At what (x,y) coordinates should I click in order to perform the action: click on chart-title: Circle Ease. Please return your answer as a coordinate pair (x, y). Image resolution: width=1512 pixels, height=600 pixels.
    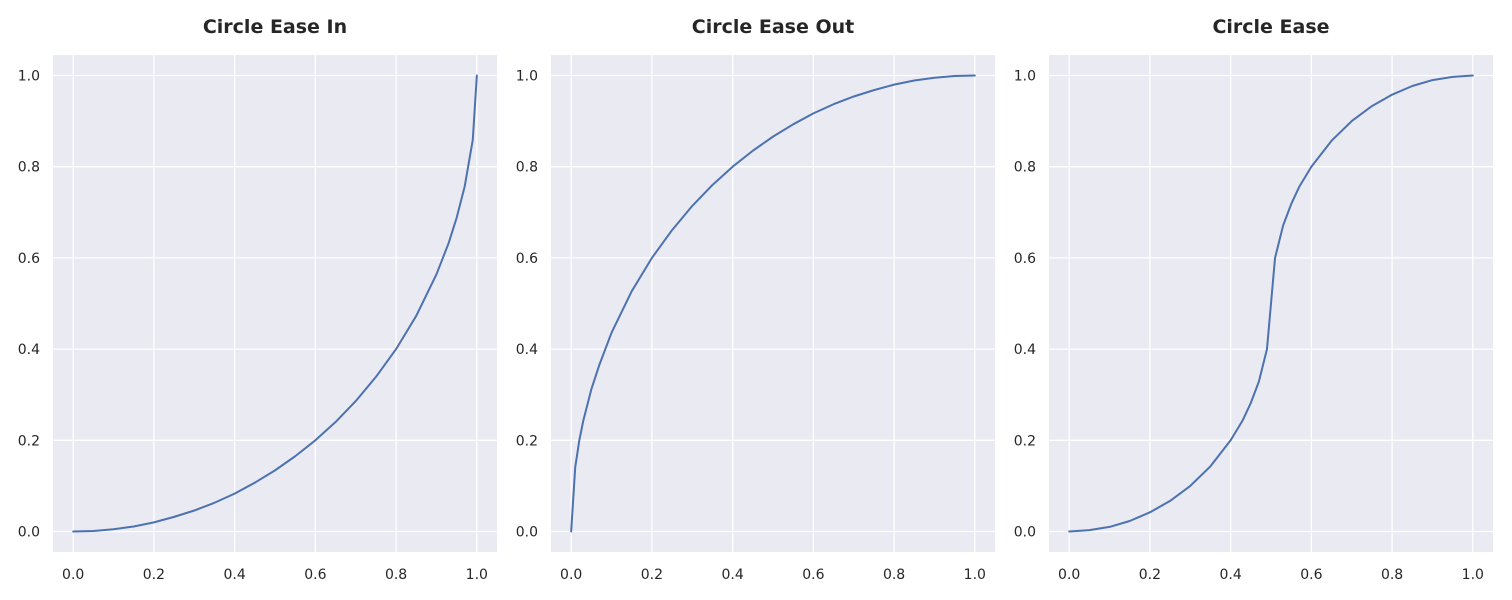
    Looking at the image, I should click on (1270, 27).